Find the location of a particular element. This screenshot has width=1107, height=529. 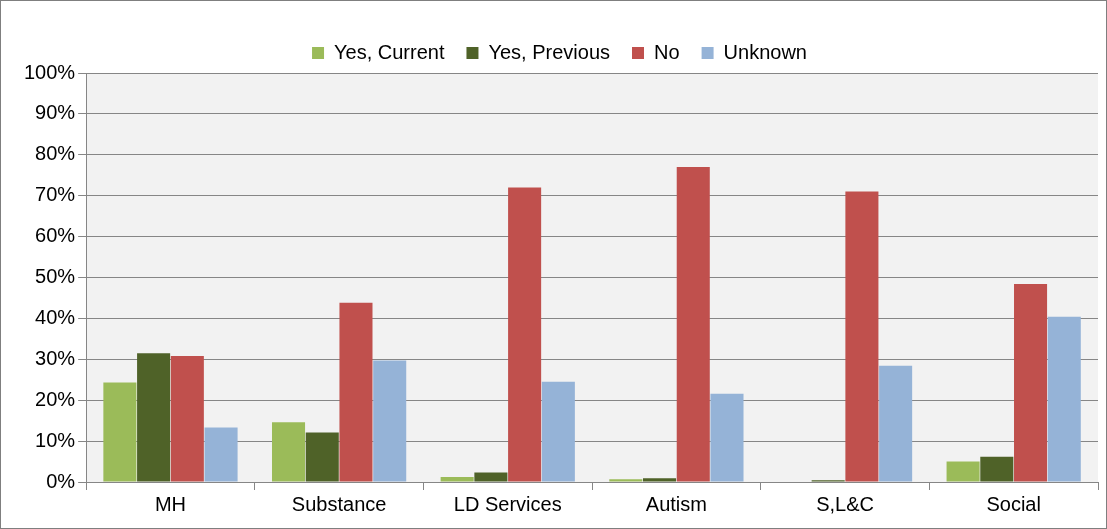

x-tick-label: MH is located at coordinates (170, 503).